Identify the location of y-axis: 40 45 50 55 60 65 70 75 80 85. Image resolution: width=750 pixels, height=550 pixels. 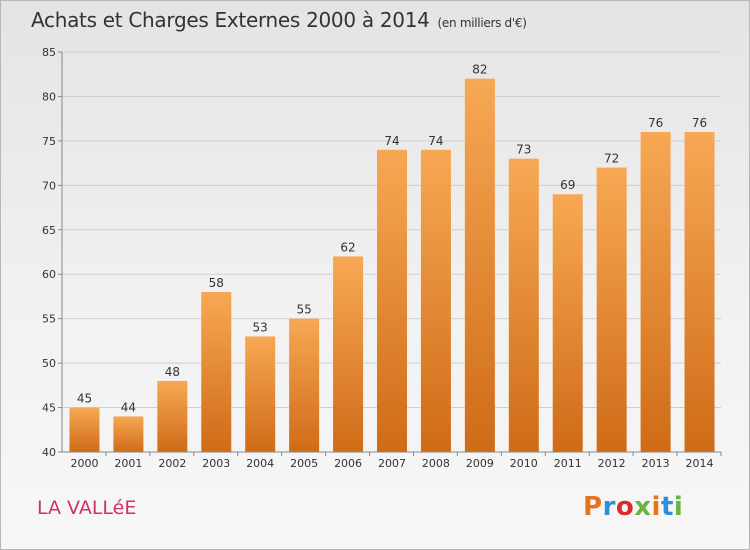
(52, 252).